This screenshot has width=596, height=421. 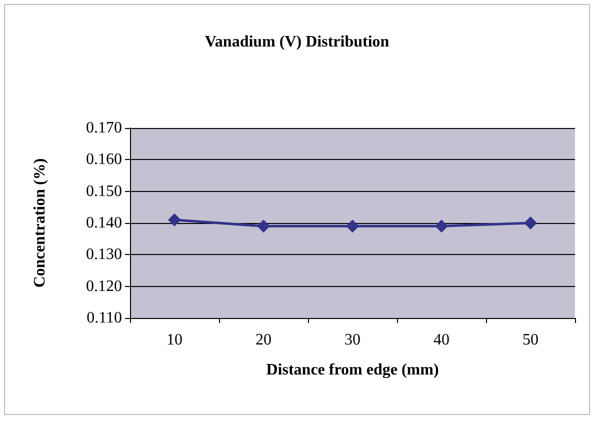 What do you see at coordinates (104, 159) in the screenshot?
I see `y-tick-label: 0.160` at bounding box center [104, 159].